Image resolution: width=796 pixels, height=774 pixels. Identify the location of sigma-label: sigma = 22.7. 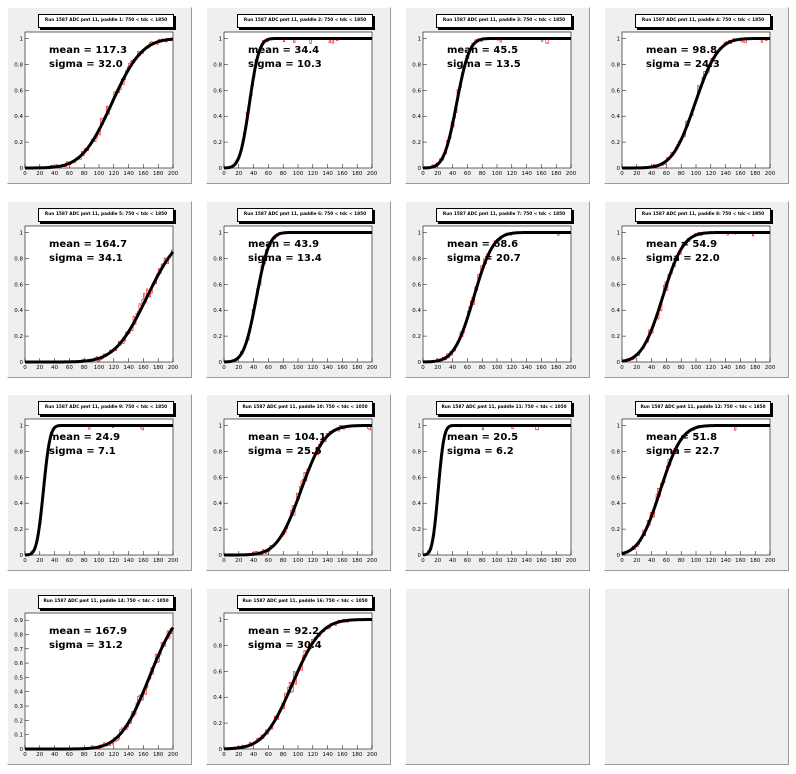
(683, 451).